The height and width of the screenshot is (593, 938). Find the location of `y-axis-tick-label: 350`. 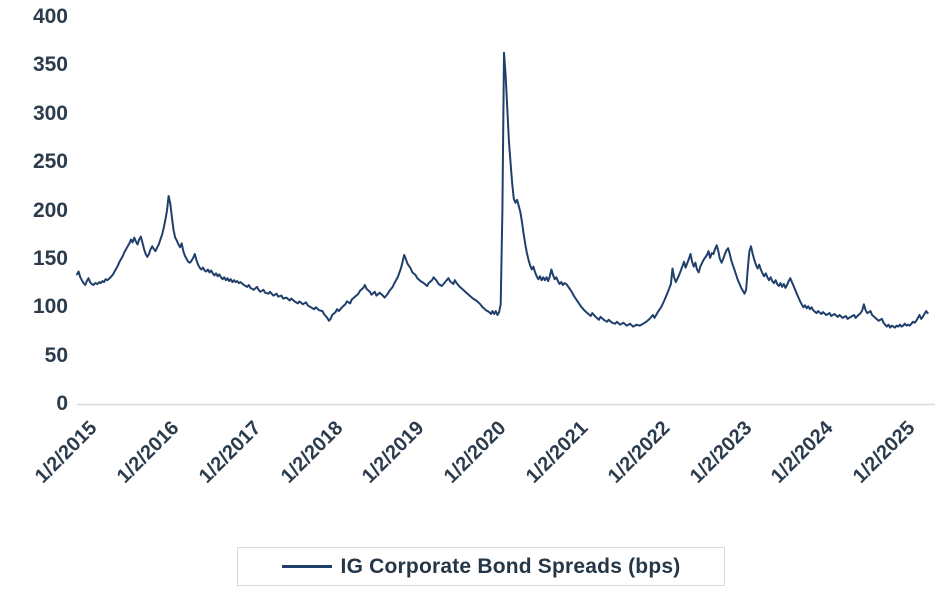

y-axis-tick-label: 350 is located at coordinates (50, 65).